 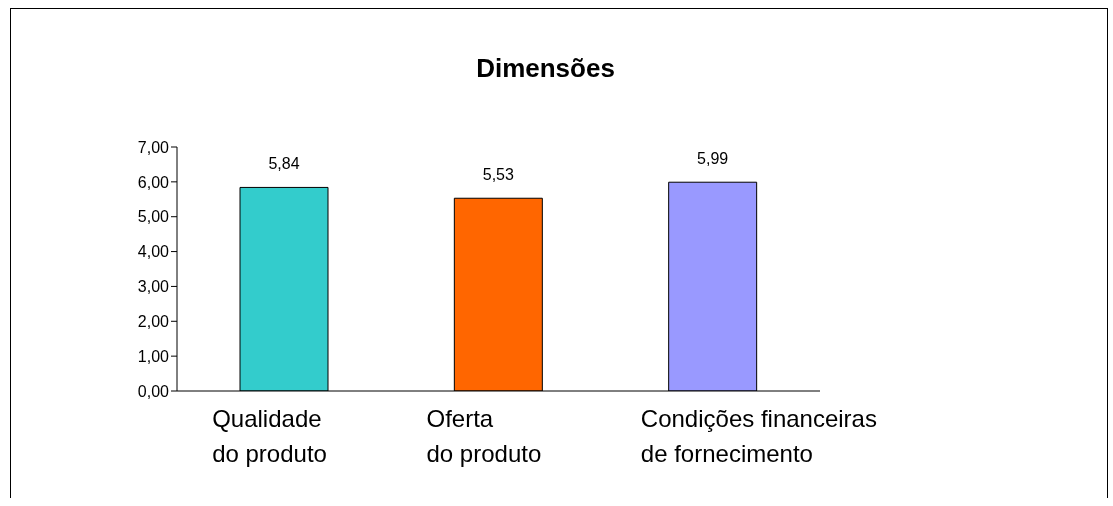 What do you see at coordinates (545, 68) in the screenshot?
I see `chart-title: Dimensões` at bounding box center [545, 68].